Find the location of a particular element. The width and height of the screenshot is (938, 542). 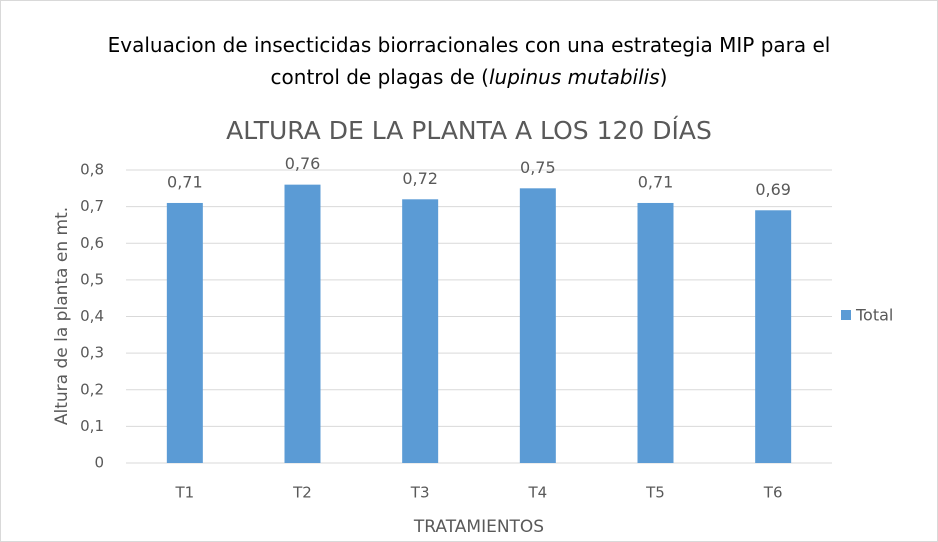

y-tick-label: 0,1 is located at coordinates (92, 426).